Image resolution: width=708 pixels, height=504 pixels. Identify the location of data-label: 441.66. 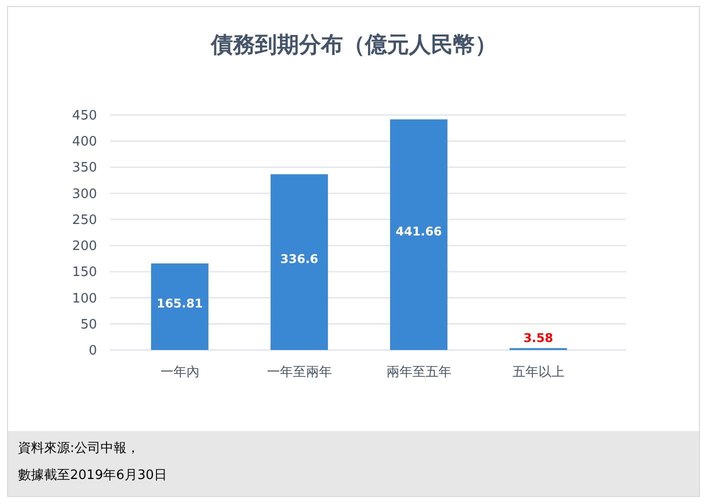
(419, 231).